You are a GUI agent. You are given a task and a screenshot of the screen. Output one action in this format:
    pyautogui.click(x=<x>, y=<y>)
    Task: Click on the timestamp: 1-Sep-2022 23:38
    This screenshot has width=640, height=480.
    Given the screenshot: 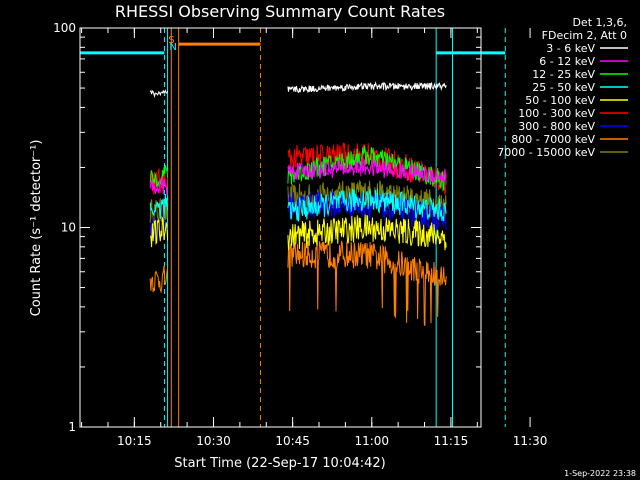 What is the action you would take?
    pyautogui.click(x=600, y=473)
    